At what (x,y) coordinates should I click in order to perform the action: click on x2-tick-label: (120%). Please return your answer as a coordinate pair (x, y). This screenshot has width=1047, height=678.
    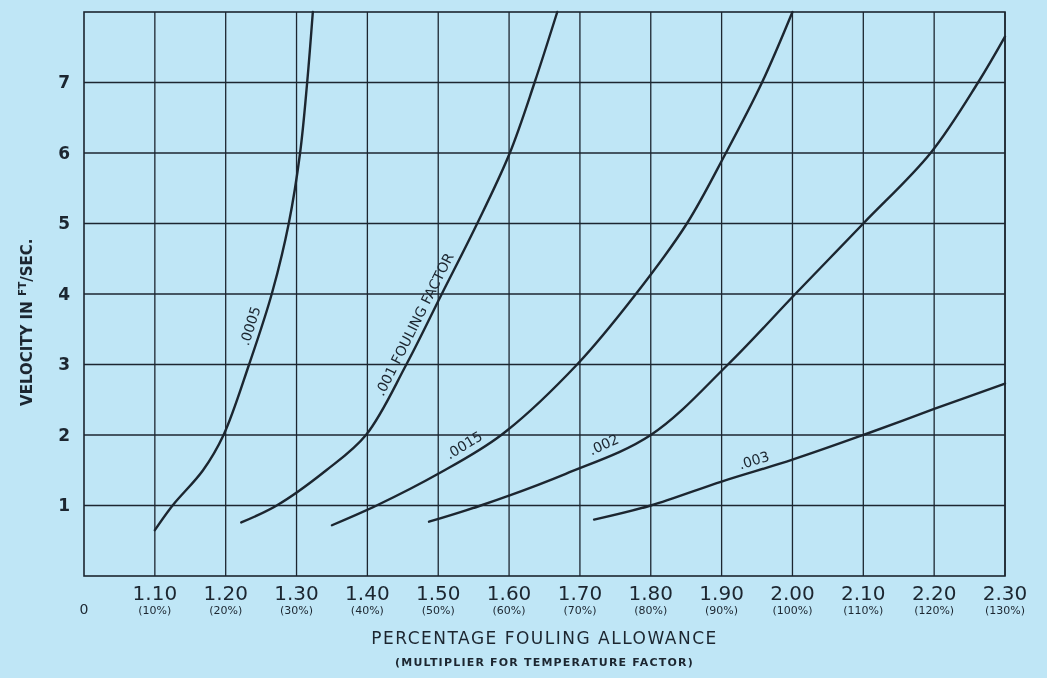
    Looking at the image, I should click on (934, 610).